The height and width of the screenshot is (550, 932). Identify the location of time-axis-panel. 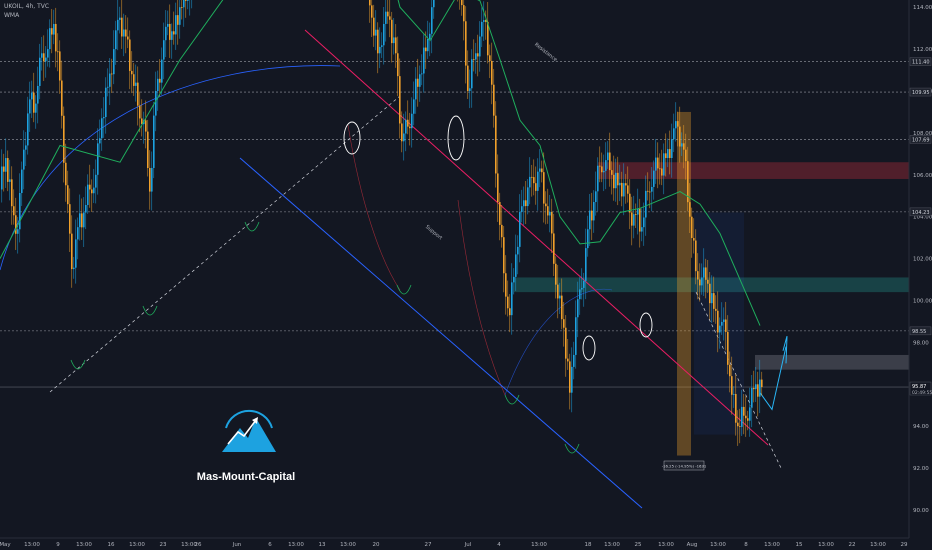
(466, 544).